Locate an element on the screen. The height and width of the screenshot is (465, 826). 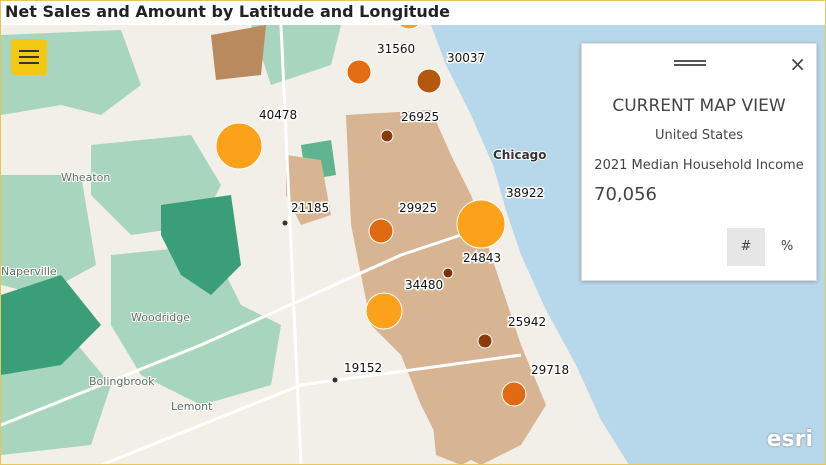
place-label: Wheaton is located at coordinates (85, 177).